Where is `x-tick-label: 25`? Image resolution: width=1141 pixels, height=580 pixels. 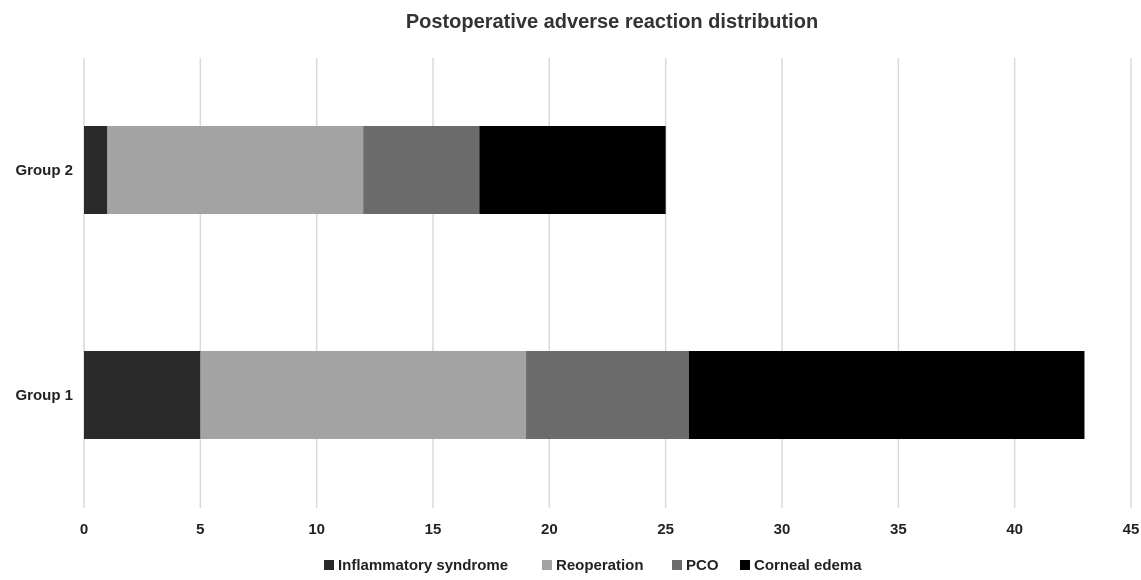 x-tick-label: 25 is located at coordinates (665, 529).